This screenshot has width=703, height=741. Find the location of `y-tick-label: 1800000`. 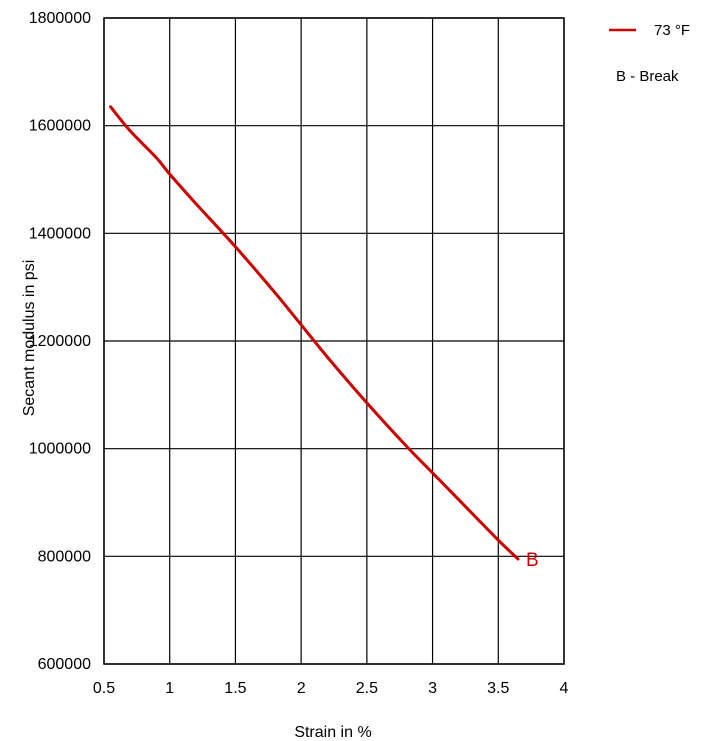

y-tick-label: 1800000 is located at coordinates (60, 18).